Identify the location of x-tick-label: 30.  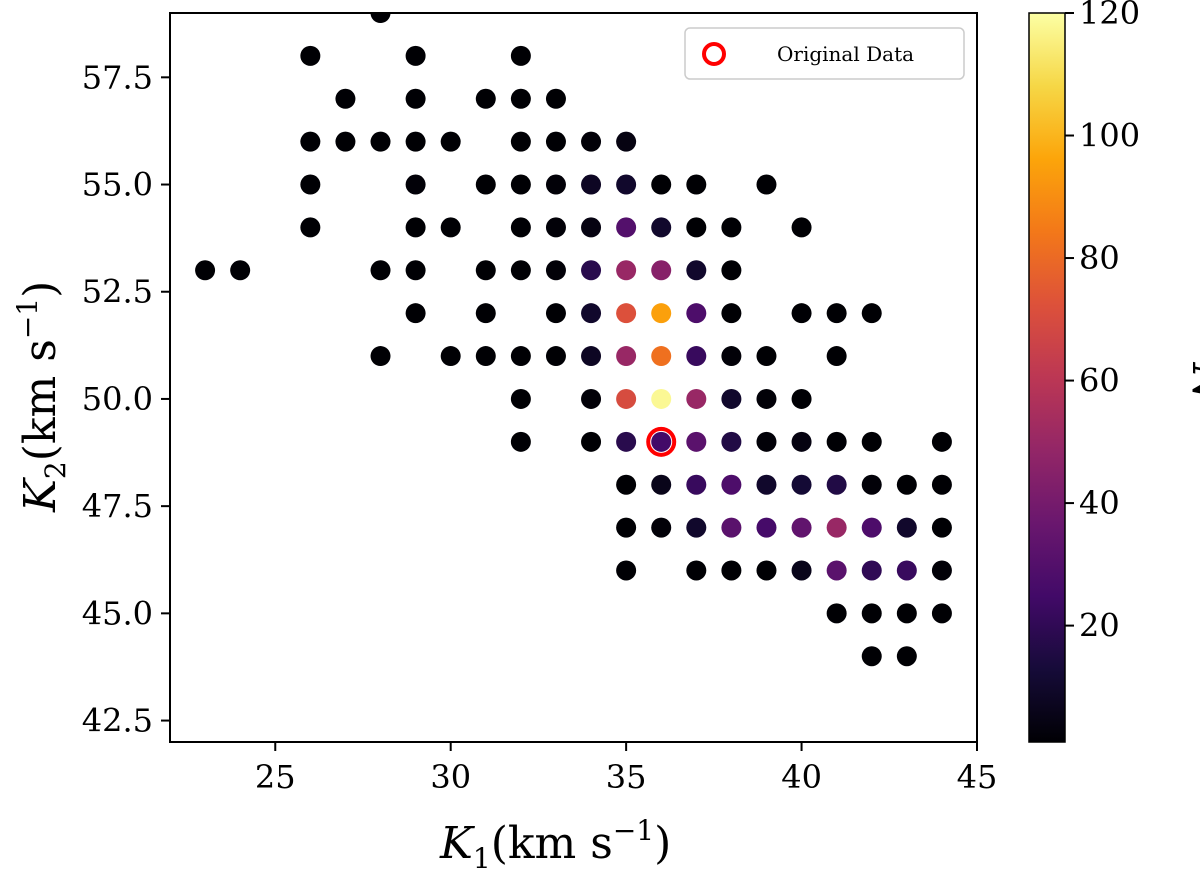
(450, 777).